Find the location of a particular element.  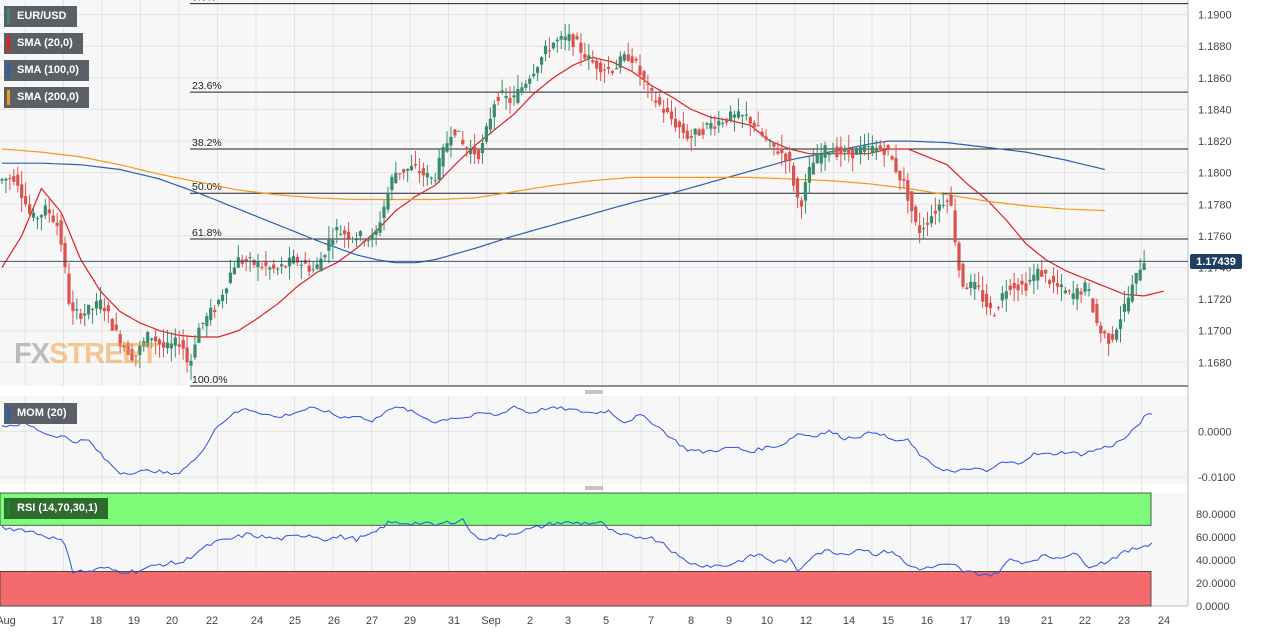

legend-sma100: SMA (100,0) is located at coordinates (46, 70).